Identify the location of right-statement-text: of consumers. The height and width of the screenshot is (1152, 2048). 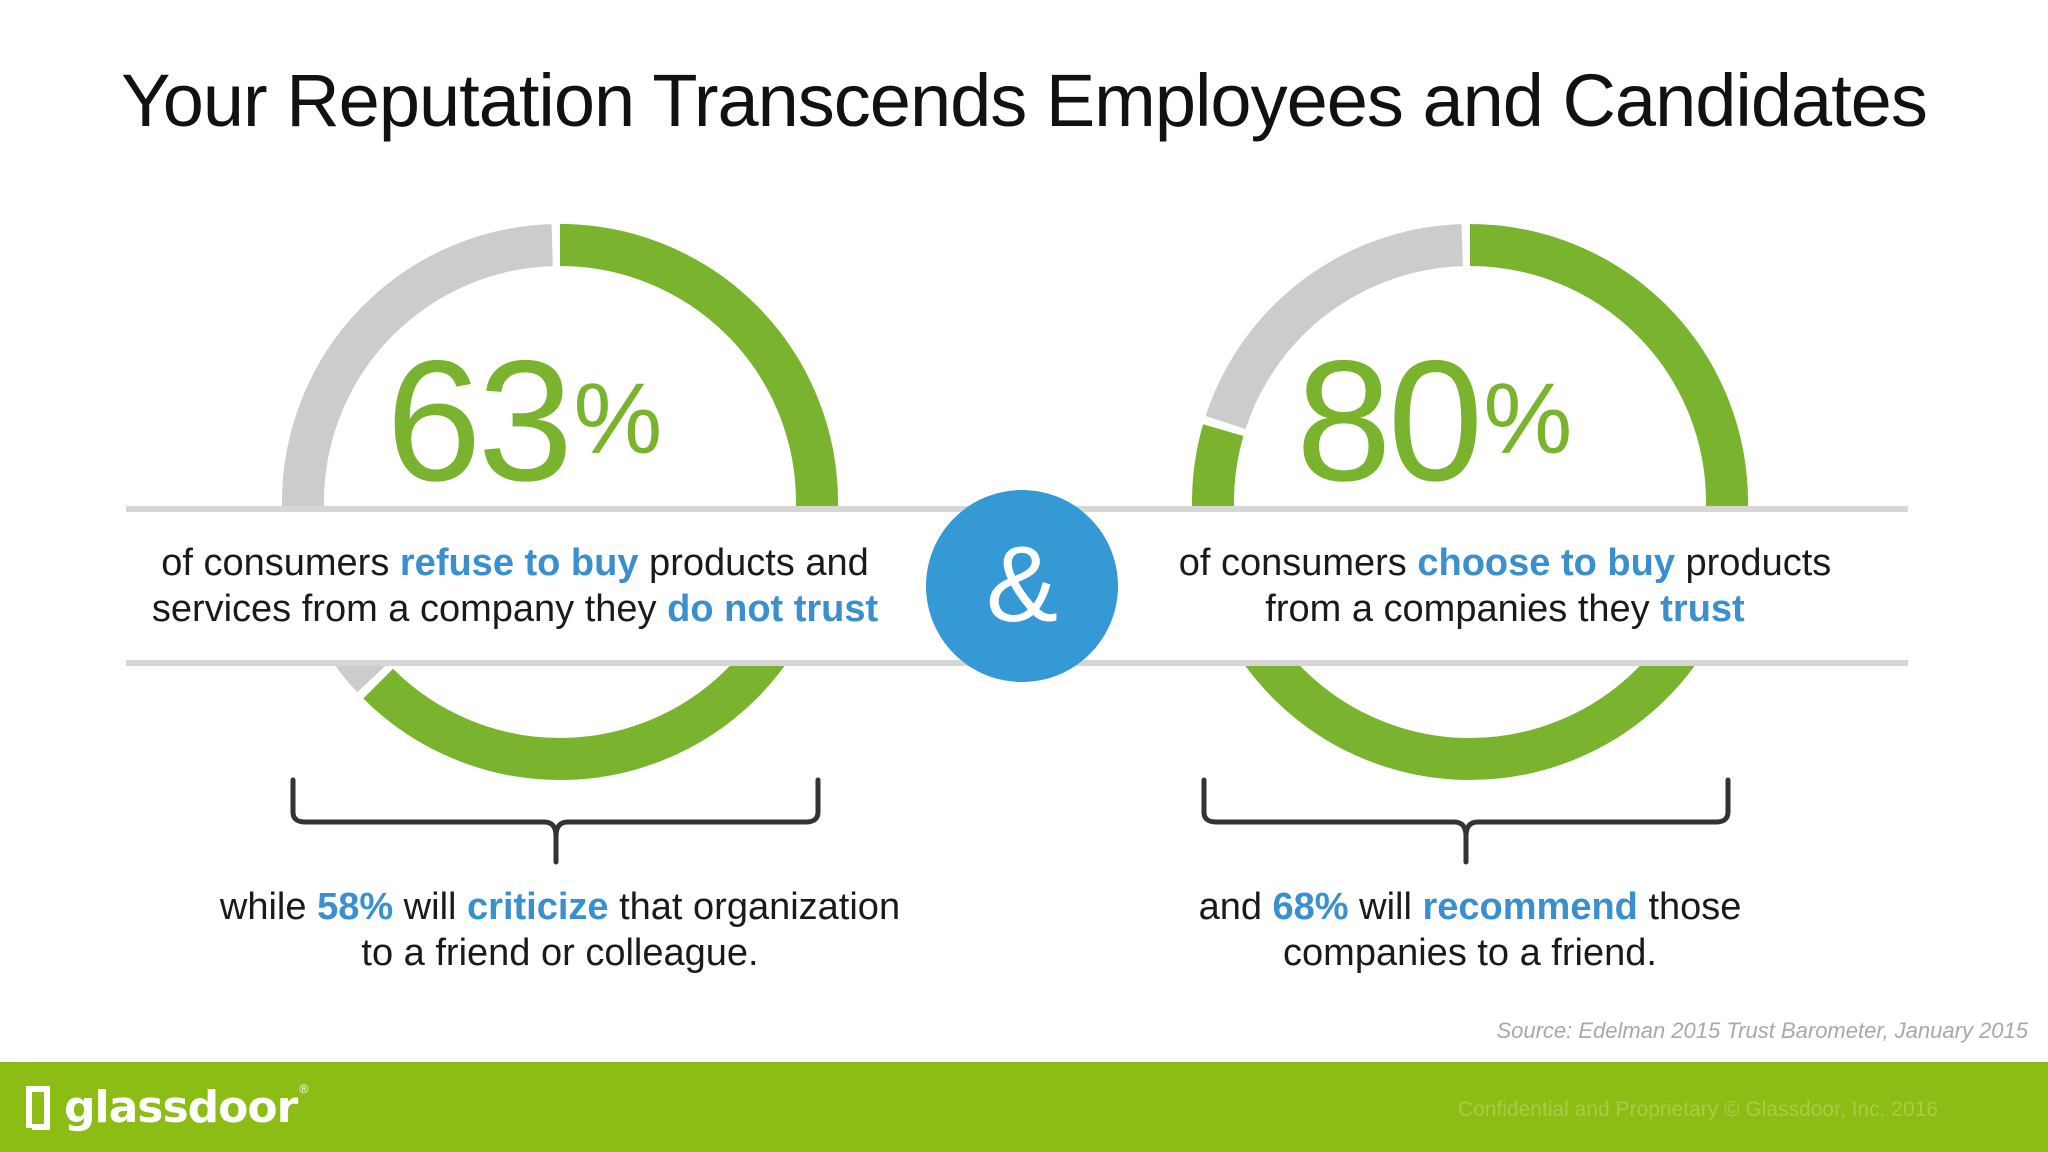
(1298, 563).